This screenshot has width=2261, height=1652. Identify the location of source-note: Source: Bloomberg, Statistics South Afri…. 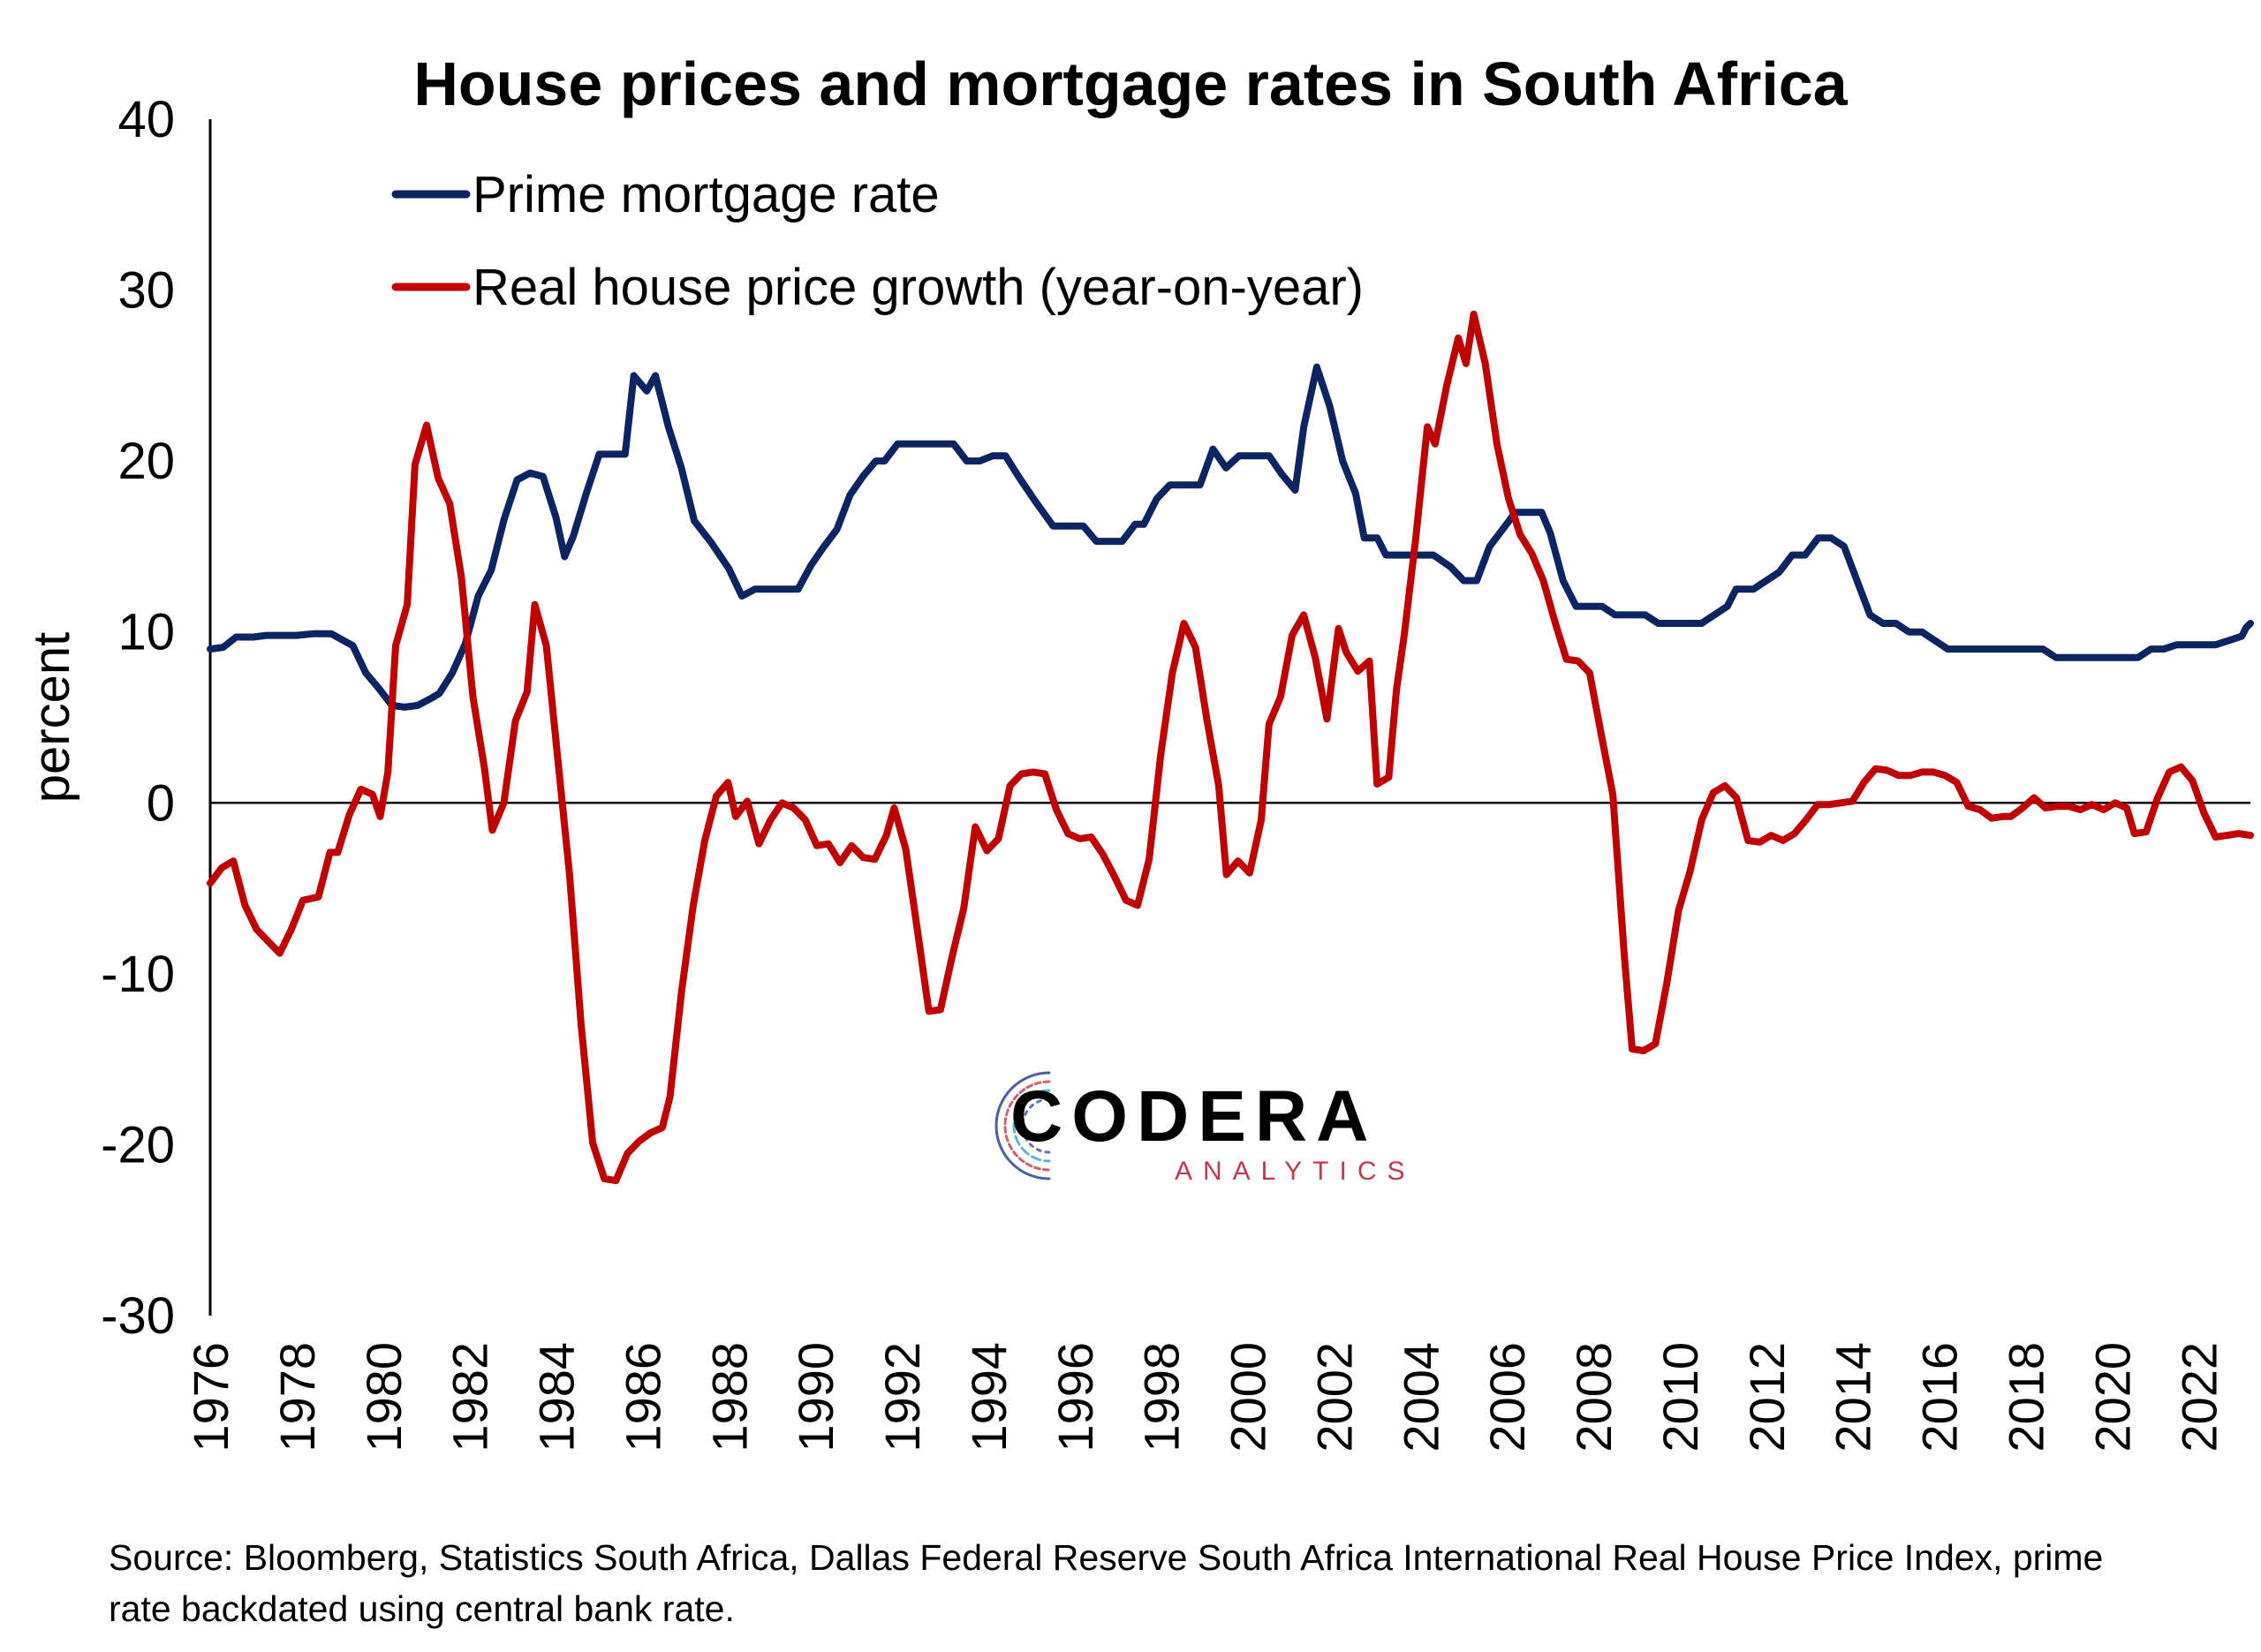
(1106, 1583).